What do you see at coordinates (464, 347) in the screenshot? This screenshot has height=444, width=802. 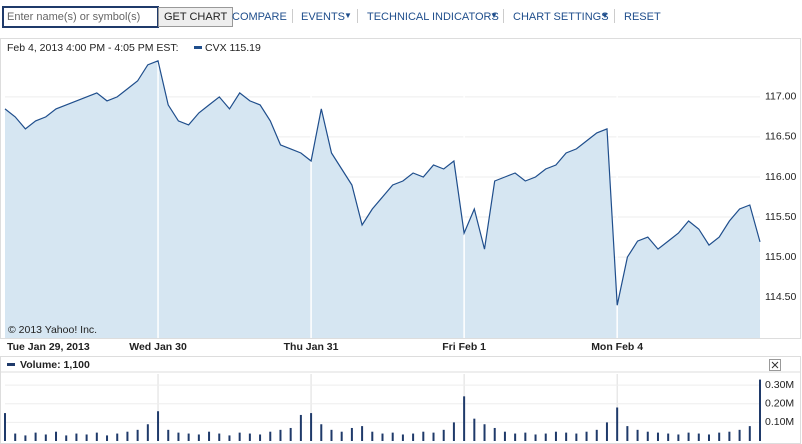 I see `x-tick-label: Fri Feb 1` at bounding box center [464, 347].